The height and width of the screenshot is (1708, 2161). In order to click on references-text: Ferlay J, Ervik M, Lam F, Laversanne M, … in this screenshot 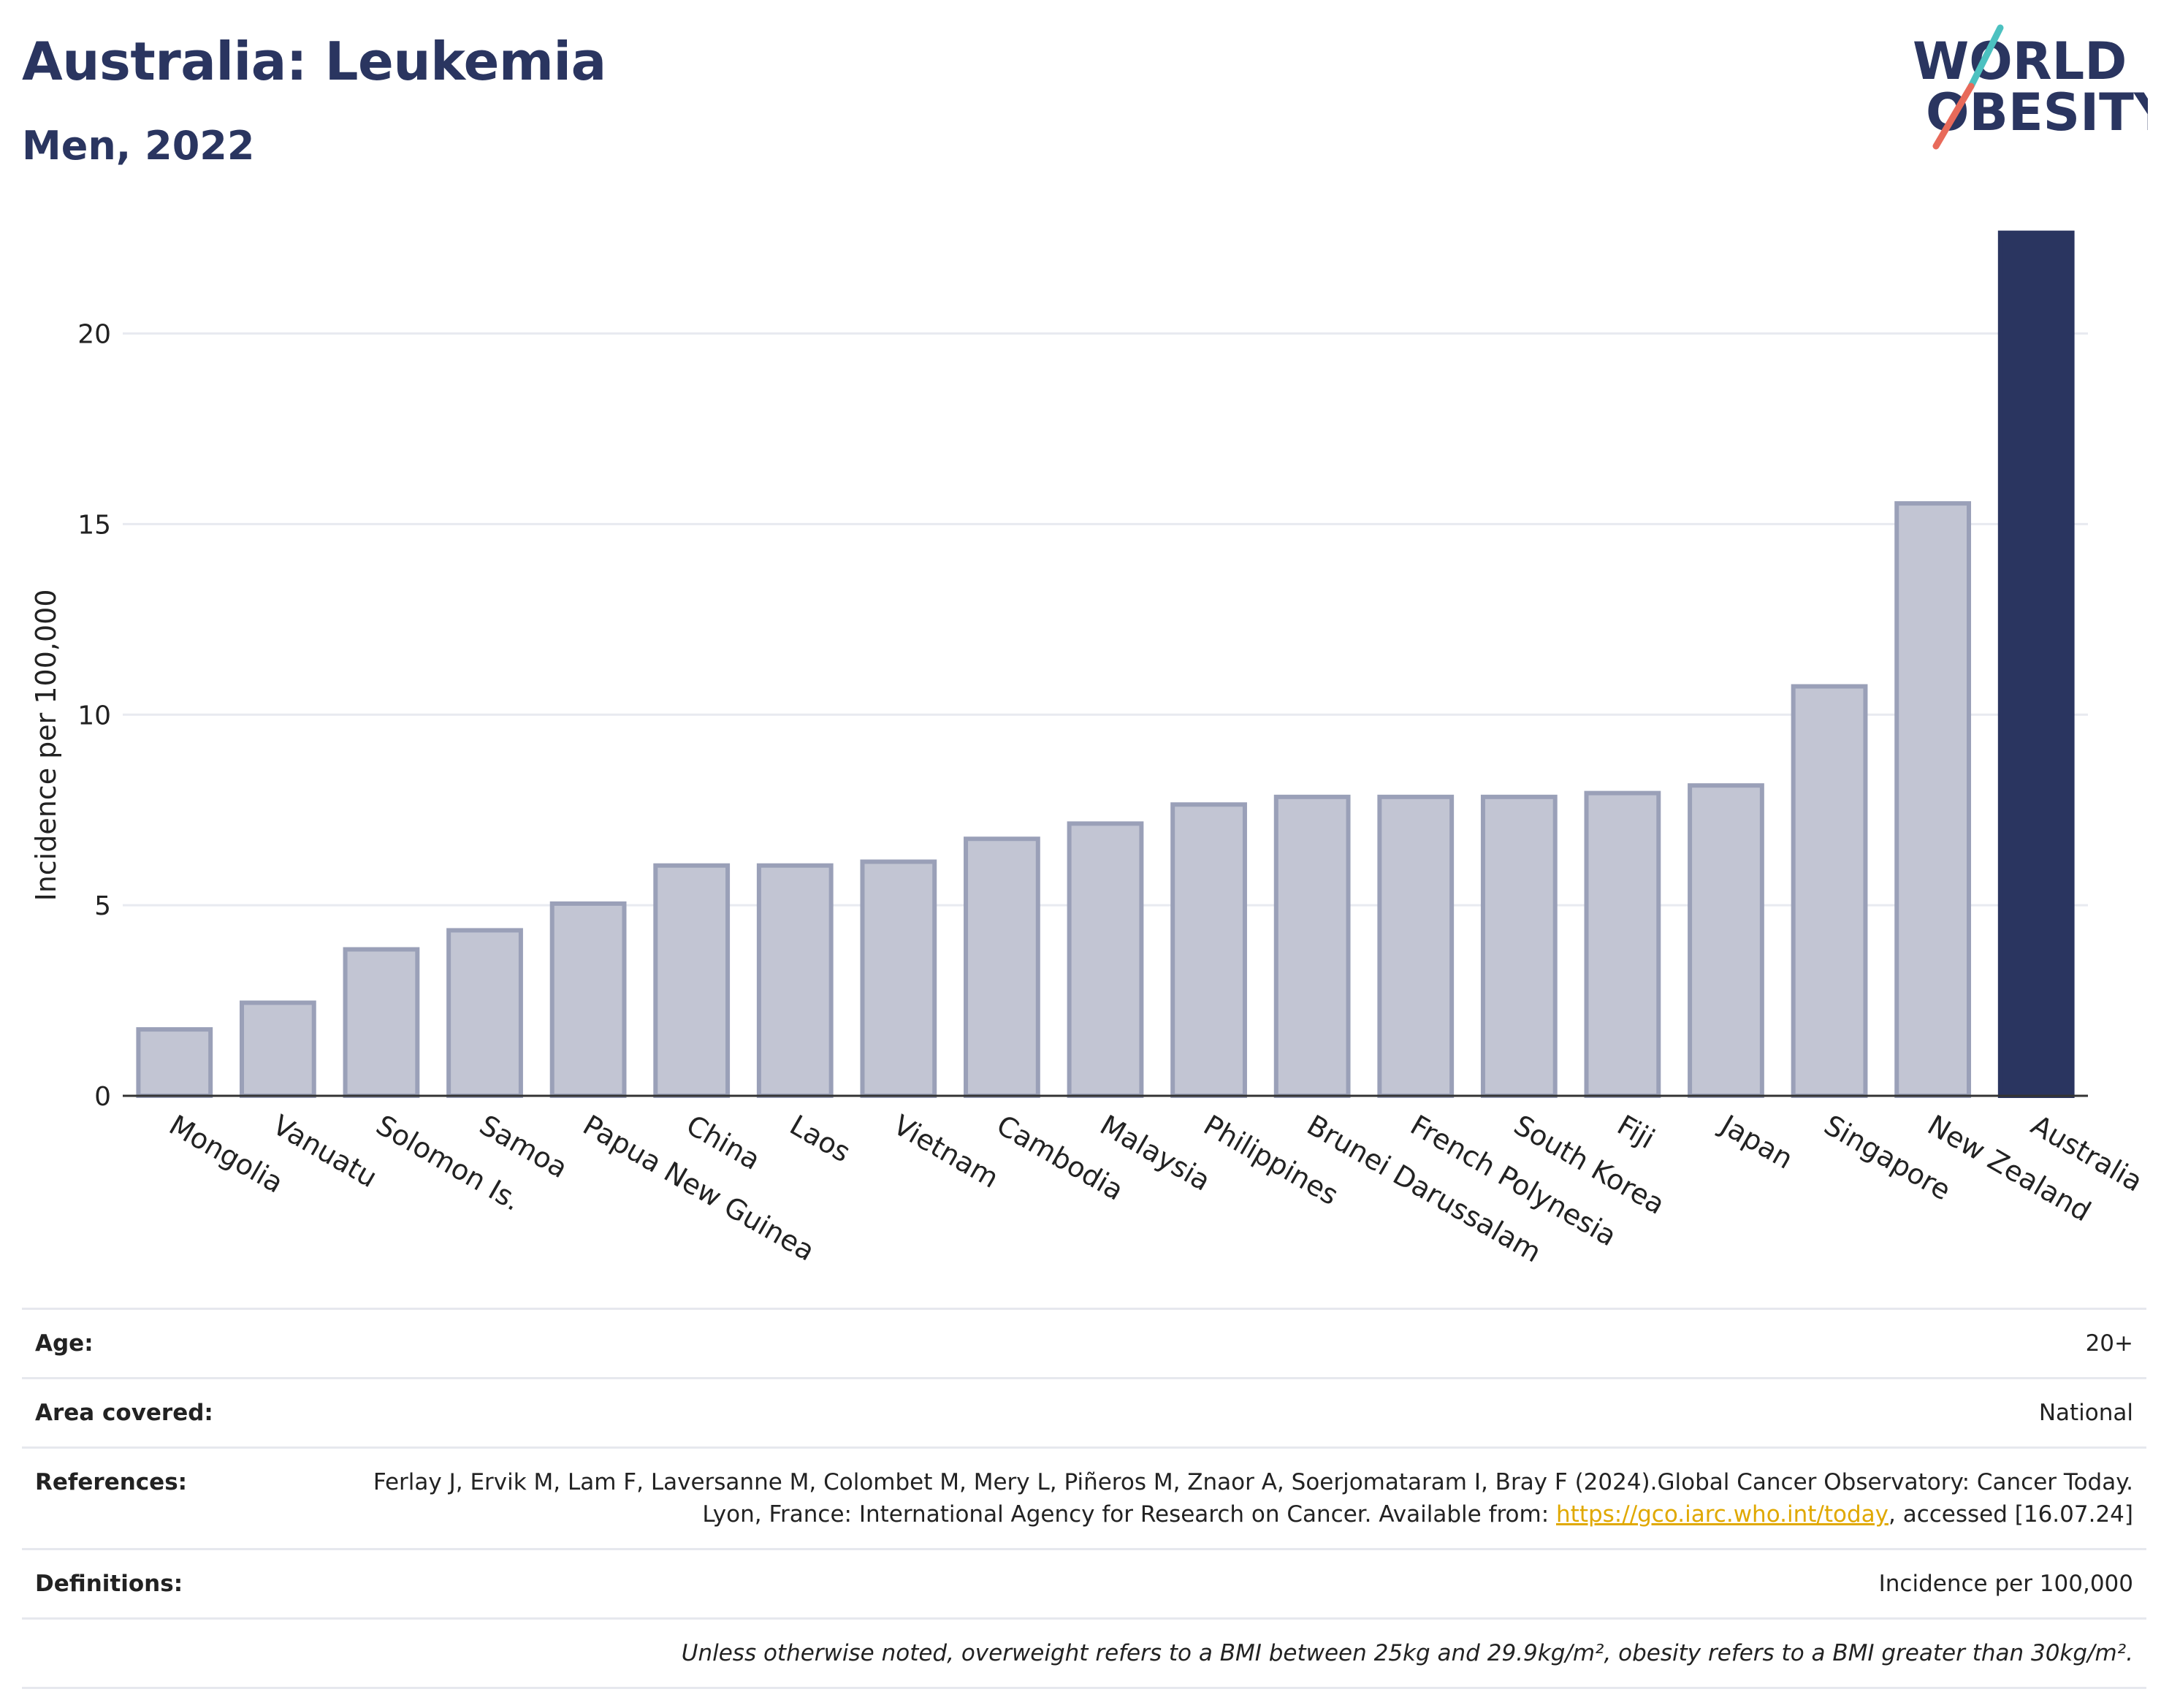, I will do `click(1253, 1499)`.